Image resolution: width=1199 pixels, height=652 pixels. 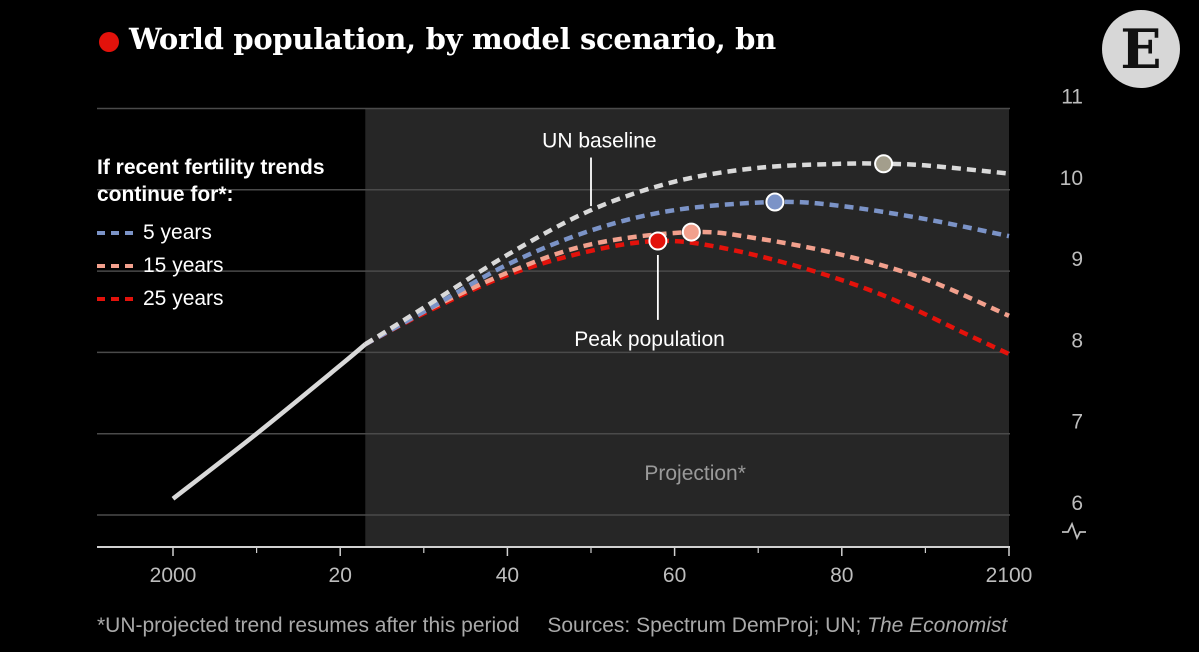 I want to click on peak-marker-un-baseline, so click(x=884, y=164).